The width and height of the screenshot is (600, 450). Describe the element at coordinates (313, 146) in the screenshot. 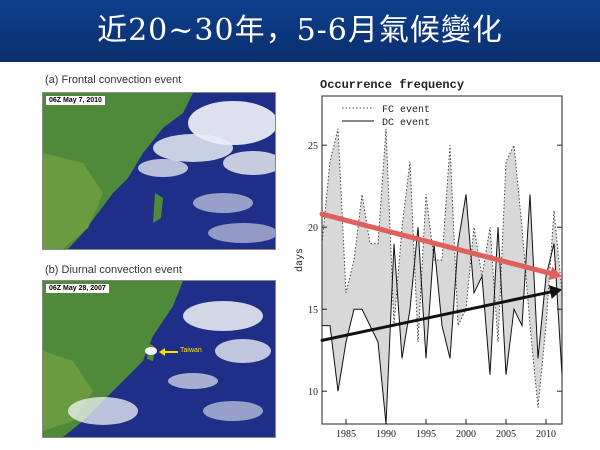

I see `y-tick-label: 25` at that location.